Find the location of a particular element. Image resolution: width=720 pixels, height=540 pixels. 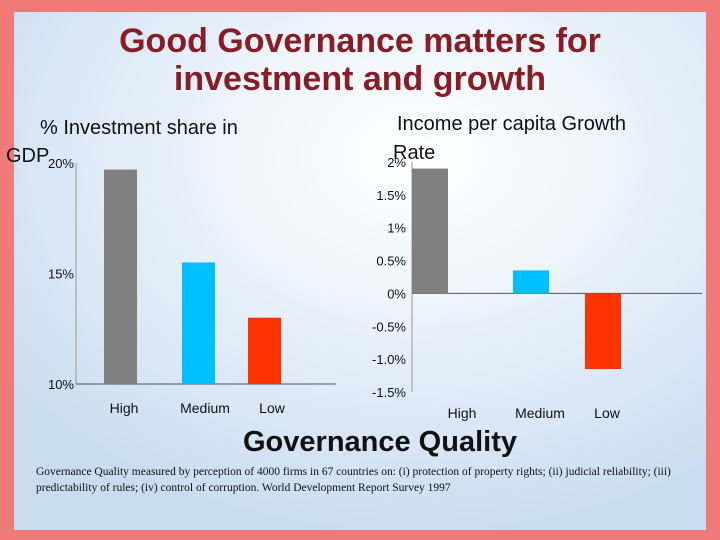

growth-y-tick-label: 1% is located at coordinates (396, 228).